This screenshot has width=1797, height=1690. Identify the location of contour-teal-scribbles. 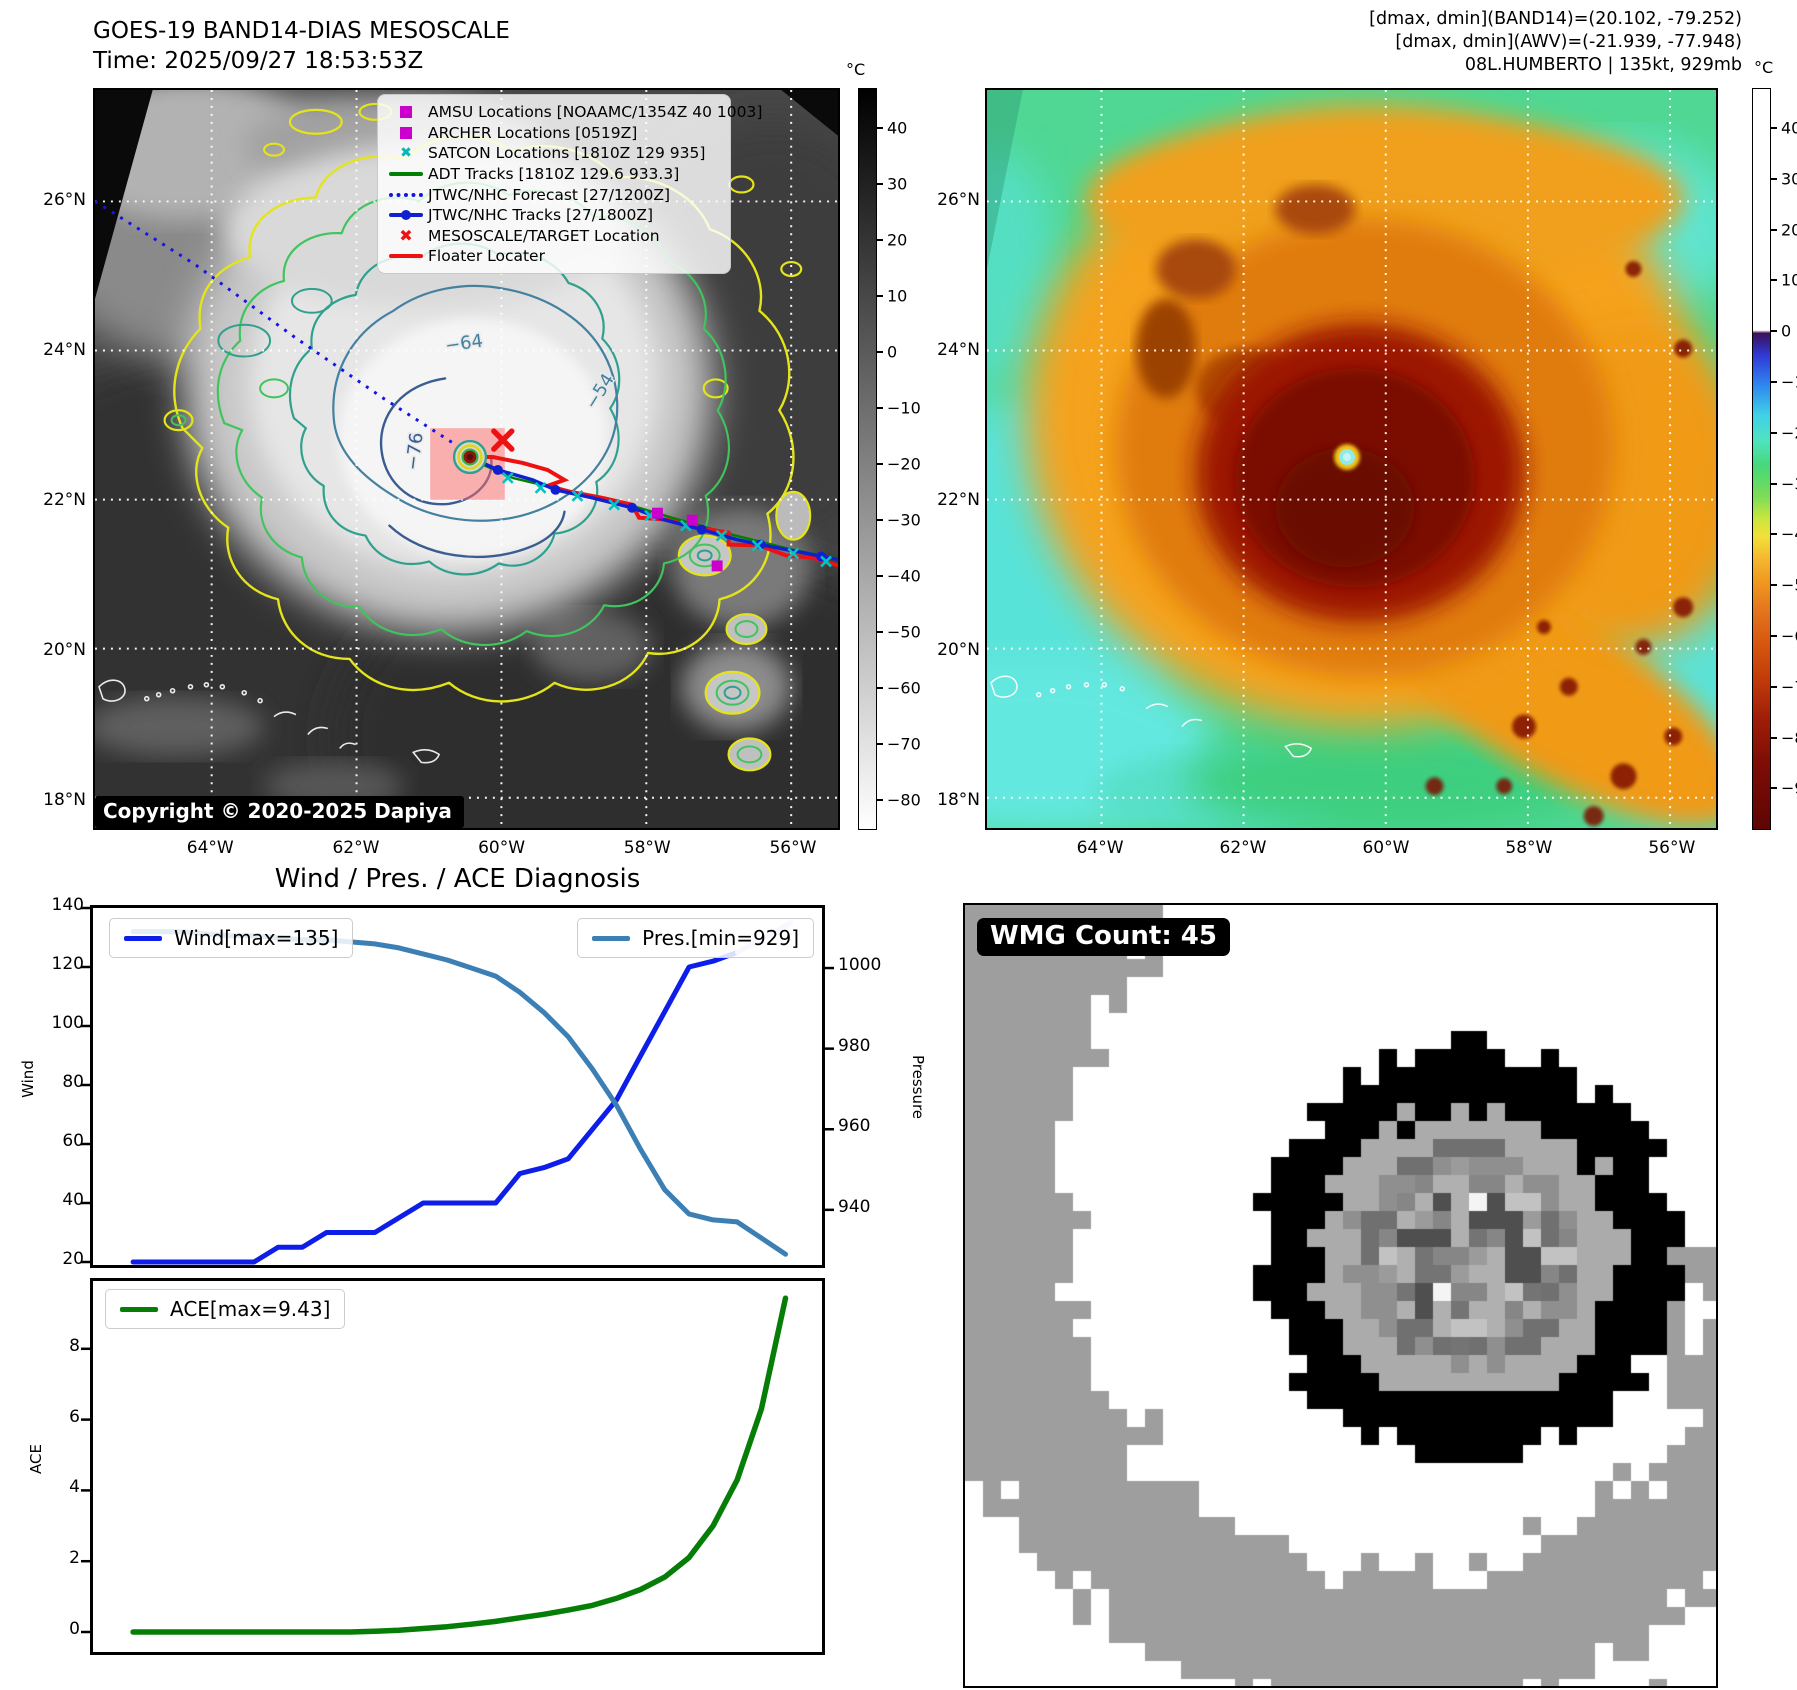
(479, 493).